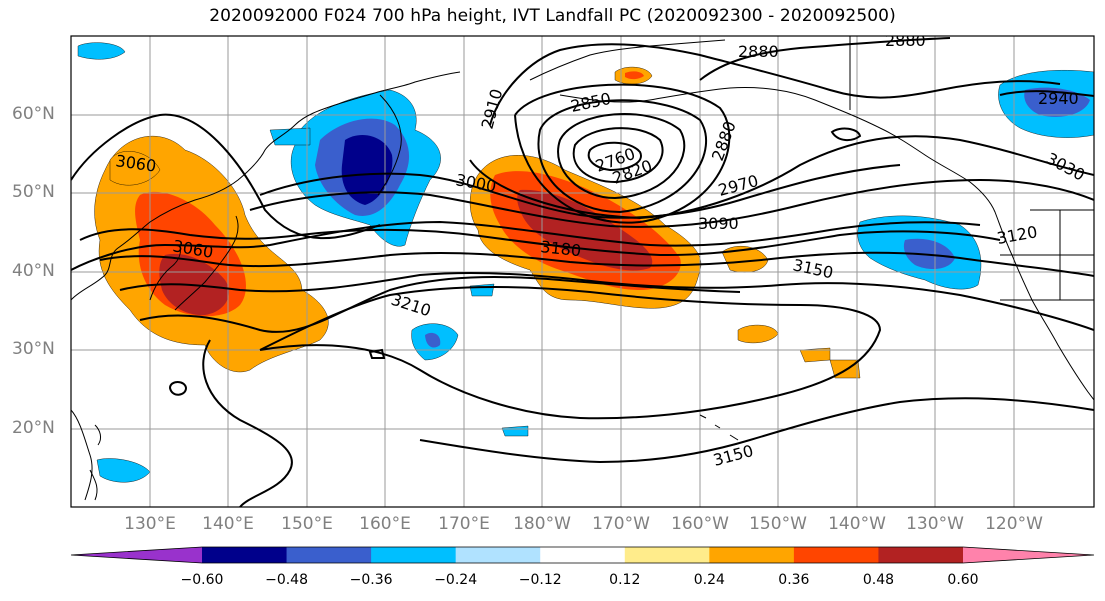  I want to click on contour-label: 3090, so click(718, 223).